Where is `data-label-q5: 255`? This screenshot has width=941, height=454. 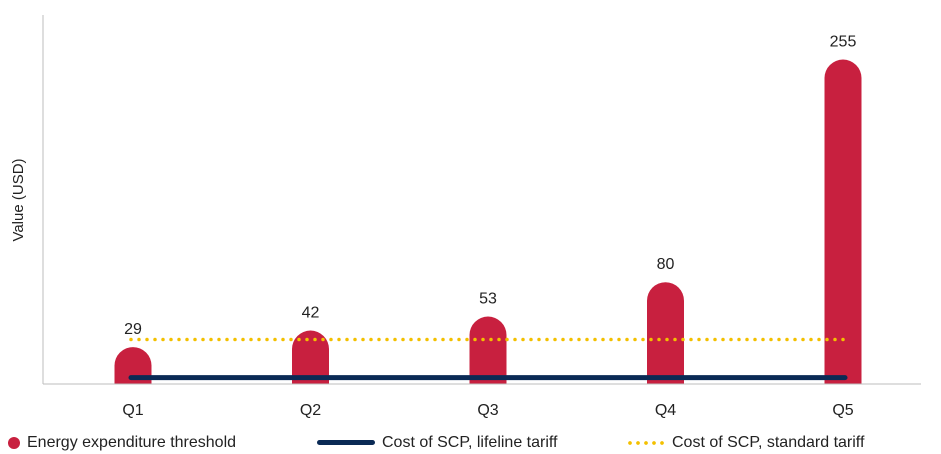
data-label-q5: 255 is located at coordinates (843, 42).